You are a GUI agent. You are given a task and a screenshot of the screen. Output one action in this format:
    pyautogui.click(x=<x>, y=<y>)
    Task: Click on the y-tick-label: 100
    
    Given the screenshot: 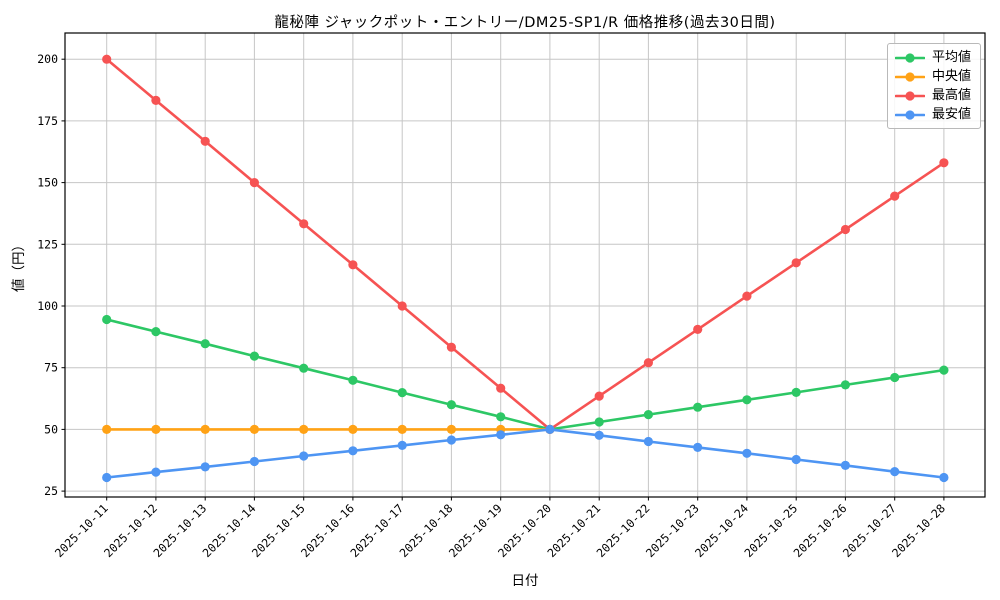 What is the action you would take?
    pyautogui.click(x=47, y=306)
    